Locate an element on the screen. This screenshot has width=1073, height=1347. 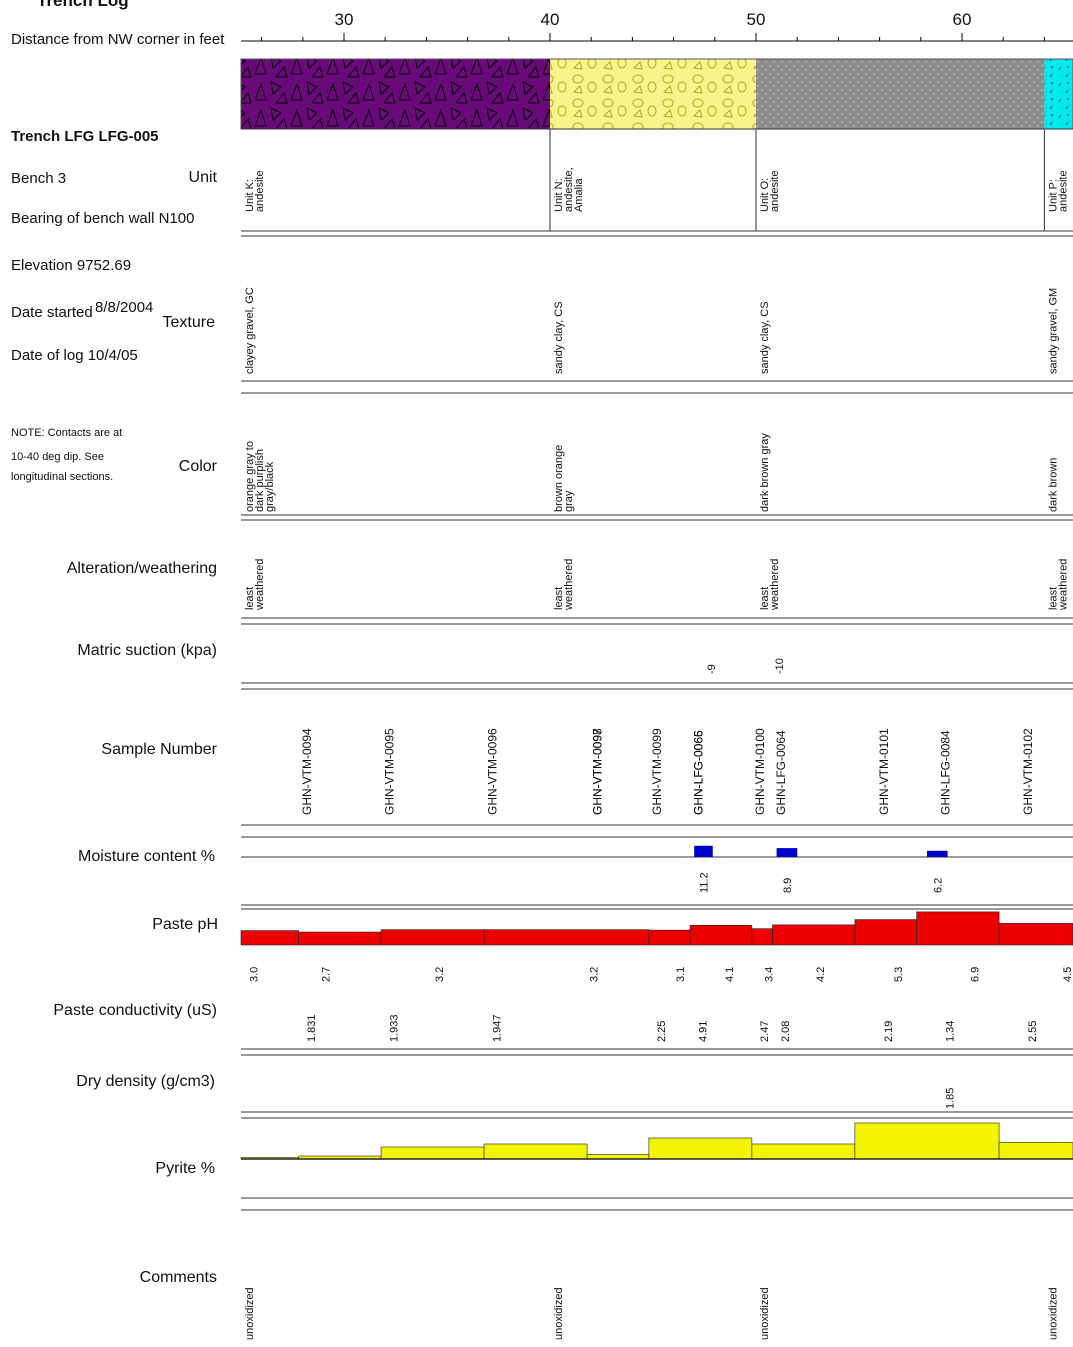
sample-id: GHN-VTM-0095 is located at coordinates (389, 771).